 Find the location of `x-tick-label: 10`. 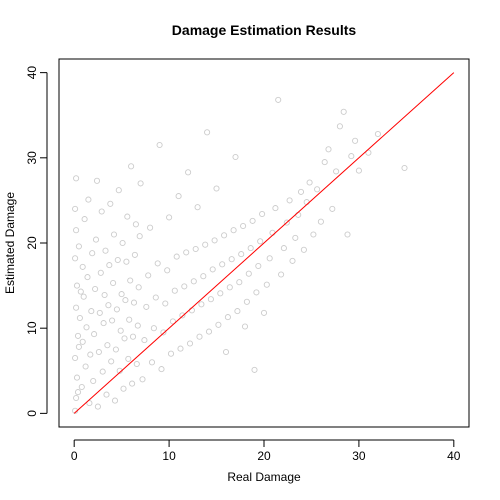

x-tick-label: 10 is located at coordinates (169, 456).